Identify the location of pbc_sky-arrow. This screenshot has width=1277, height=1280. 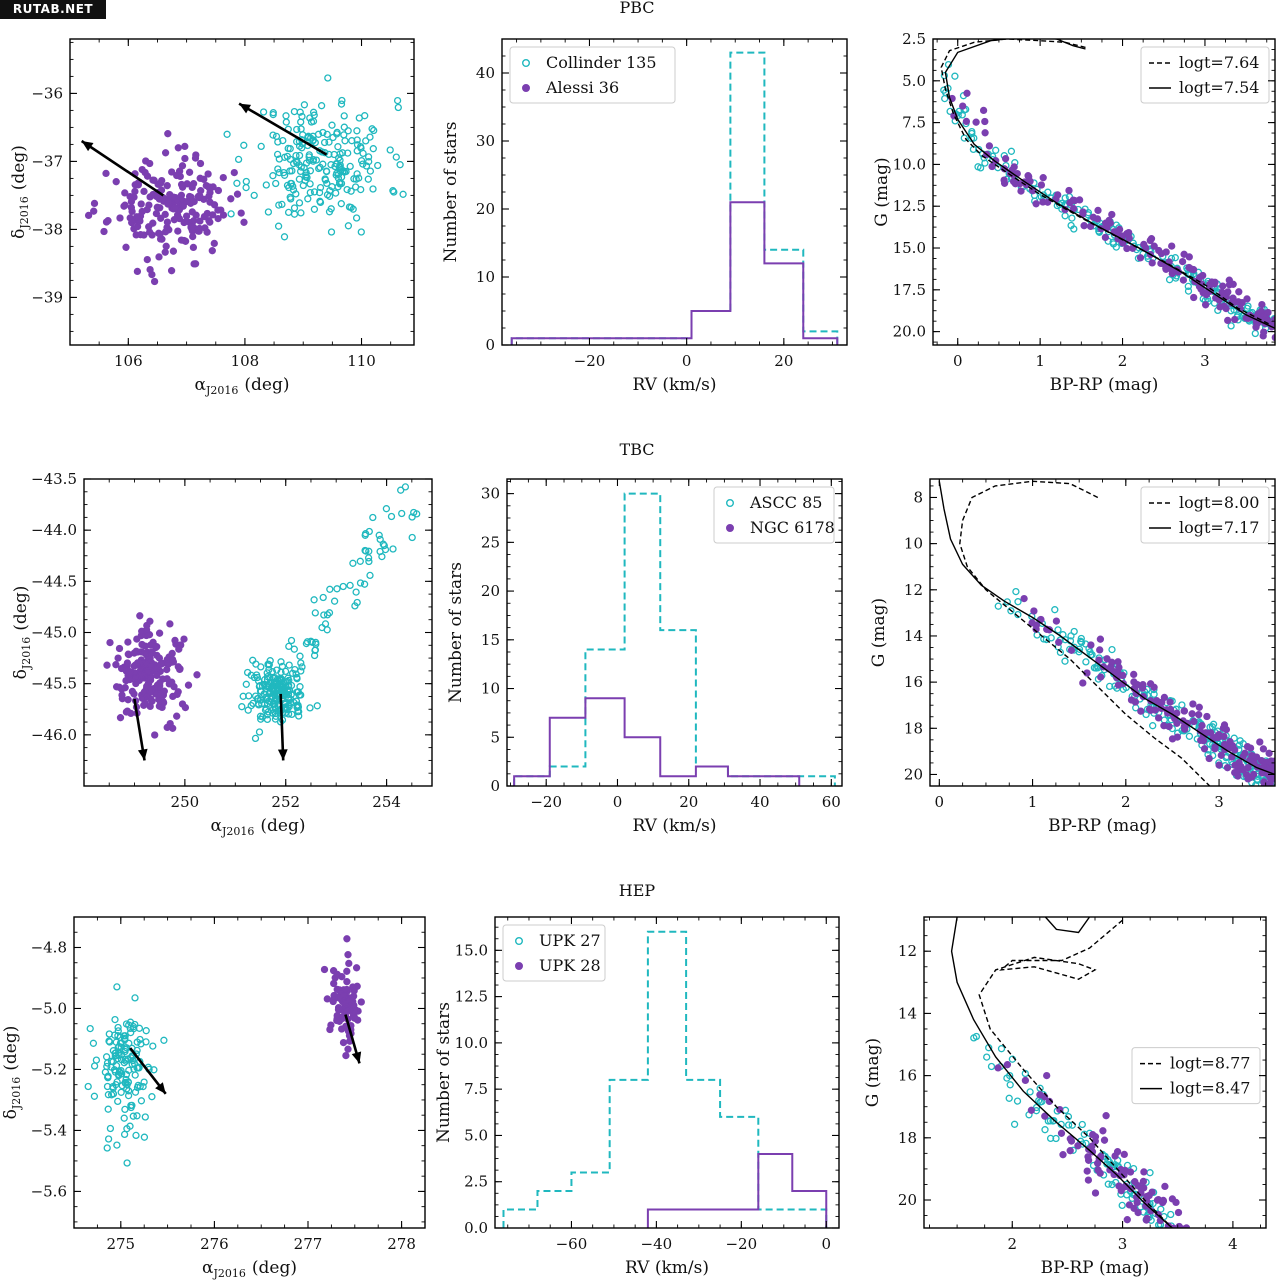
(283, 129).